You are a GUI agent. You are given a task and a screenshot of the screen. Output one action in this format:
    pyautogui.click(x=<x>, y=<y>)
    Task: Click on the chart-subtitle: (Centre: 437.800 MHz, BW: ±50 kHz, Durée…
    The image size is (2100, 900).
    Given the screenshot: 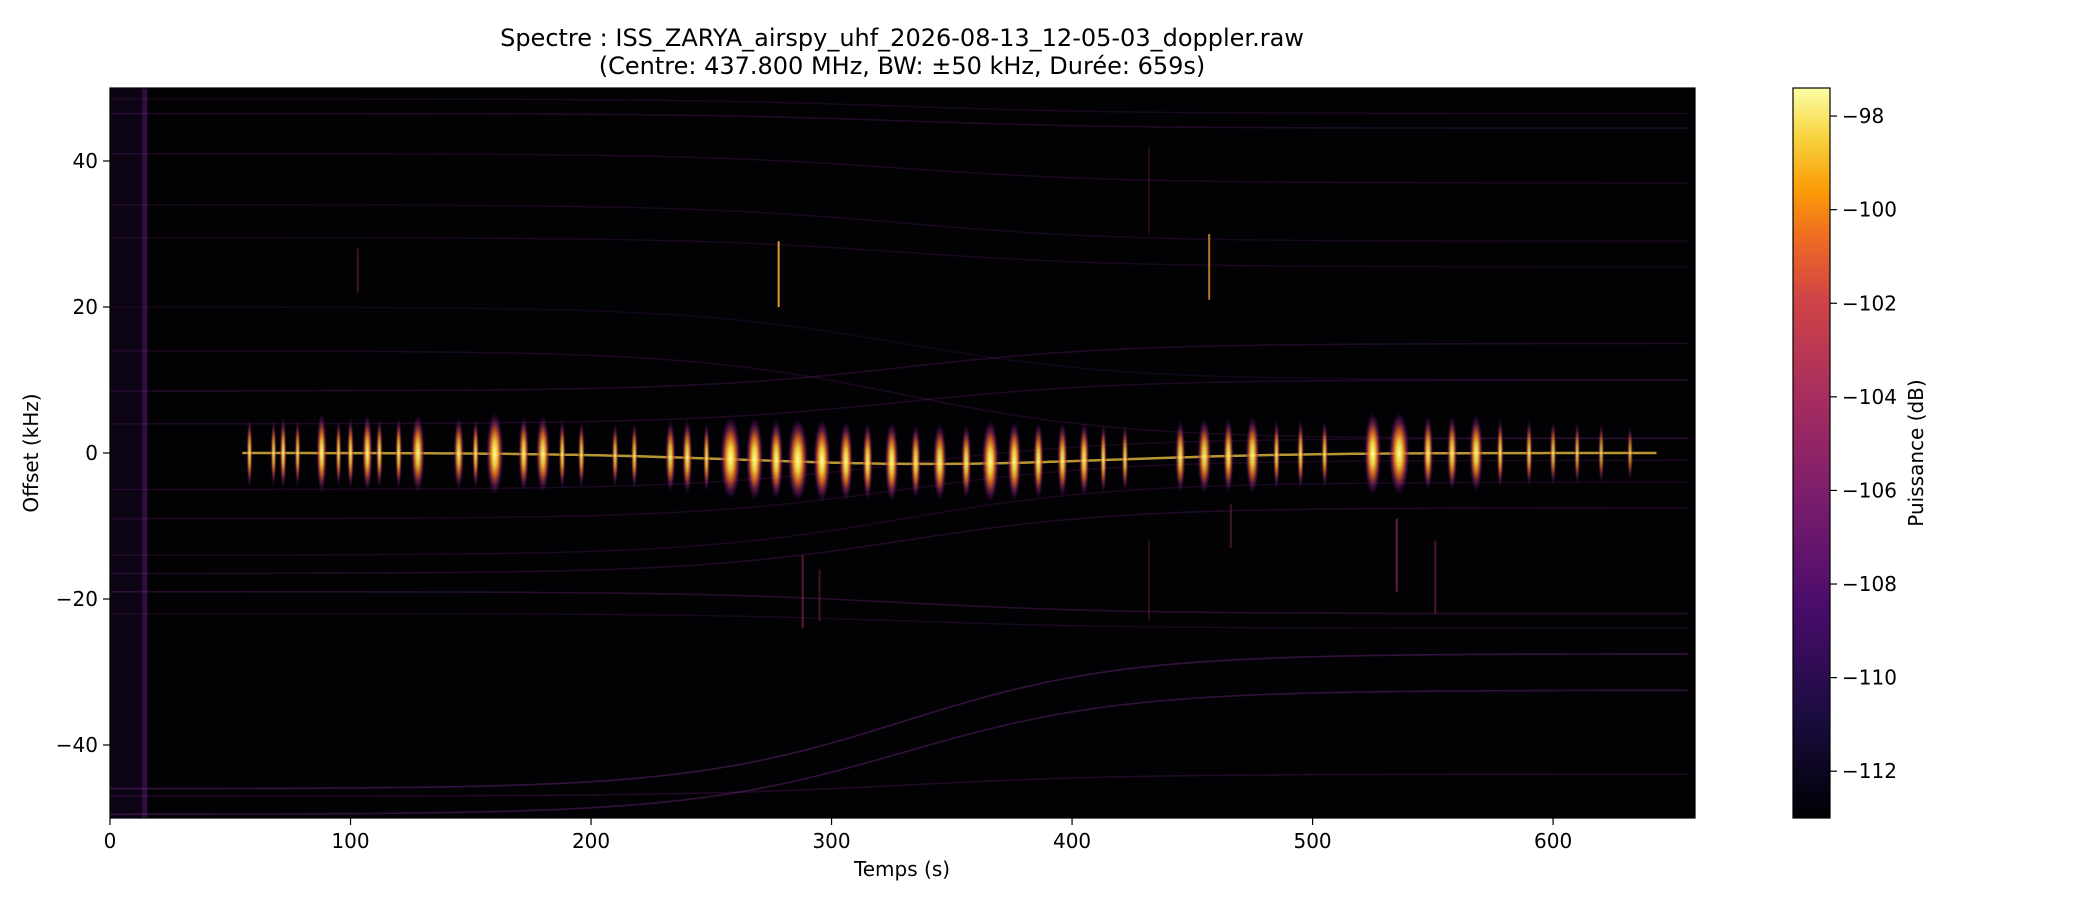 What is the action you would take?
    pyautogui.click(x=902, y=66)
    